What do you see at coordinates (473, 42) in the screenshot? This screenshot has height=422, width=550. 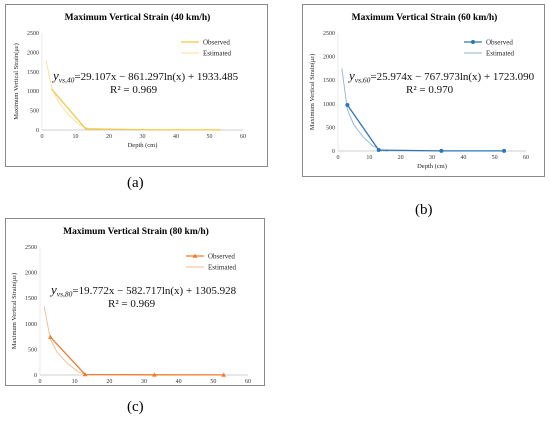 I see `chart-b-legend-observed-marker` at bounding box center [473, 42].